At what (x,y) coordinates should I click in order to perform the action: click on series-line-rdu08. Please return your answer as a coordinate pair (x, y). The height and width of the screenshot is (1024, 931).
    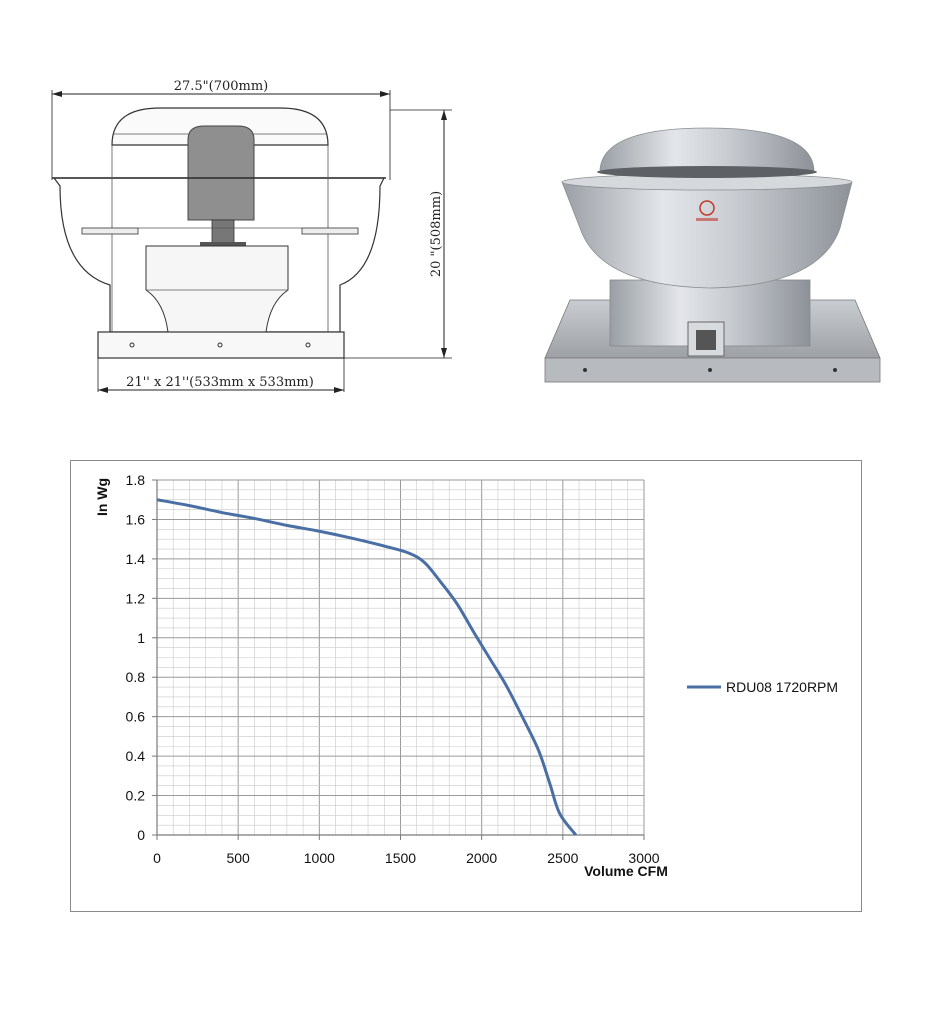
    Looking at the image, I should click on (367, 667).